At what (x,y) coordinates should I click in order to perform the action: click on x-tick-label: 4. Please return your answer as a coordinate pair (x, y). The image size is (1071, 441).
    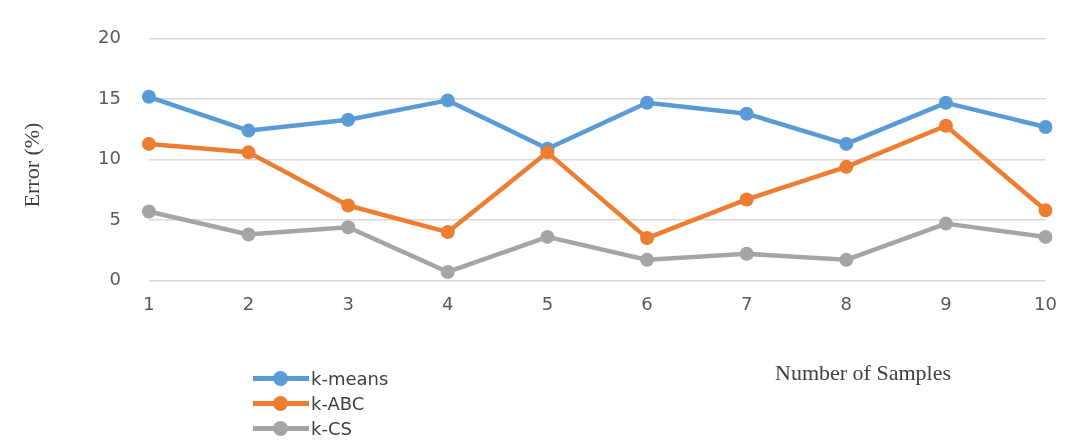
    Looking at the image, I should click on (448, 303).